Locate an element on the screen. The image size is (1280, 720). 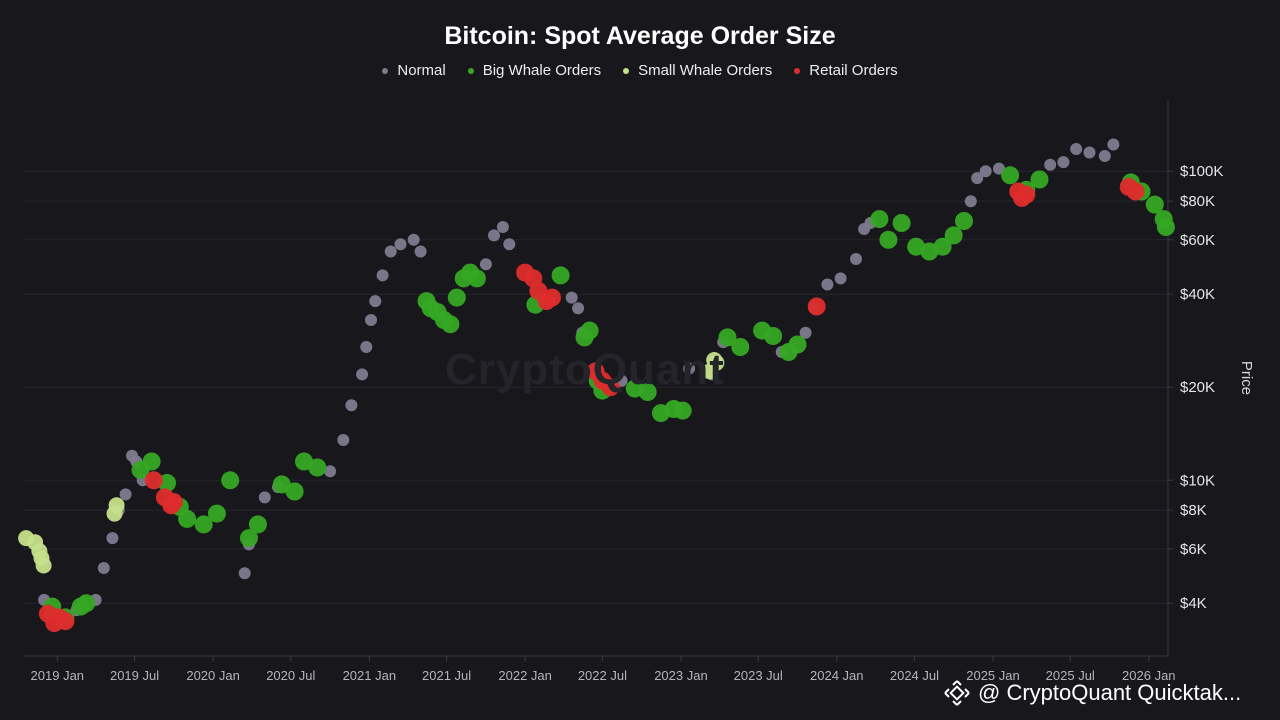
x-tick-label: 2022 Jan is located at coordinates (525, 675).